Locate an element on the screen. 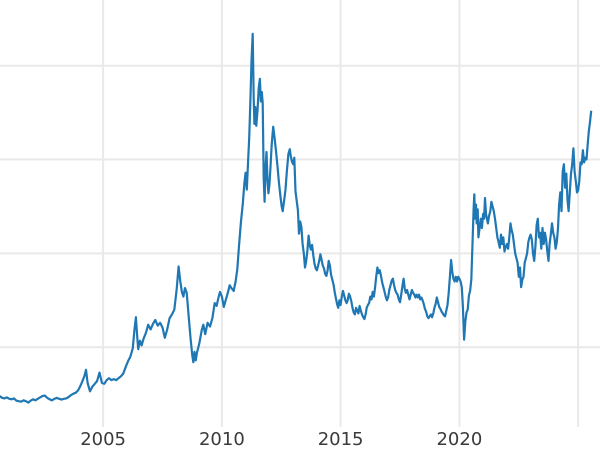  x-tick-label-2010: 2010 is located at coordinates (222, 439).